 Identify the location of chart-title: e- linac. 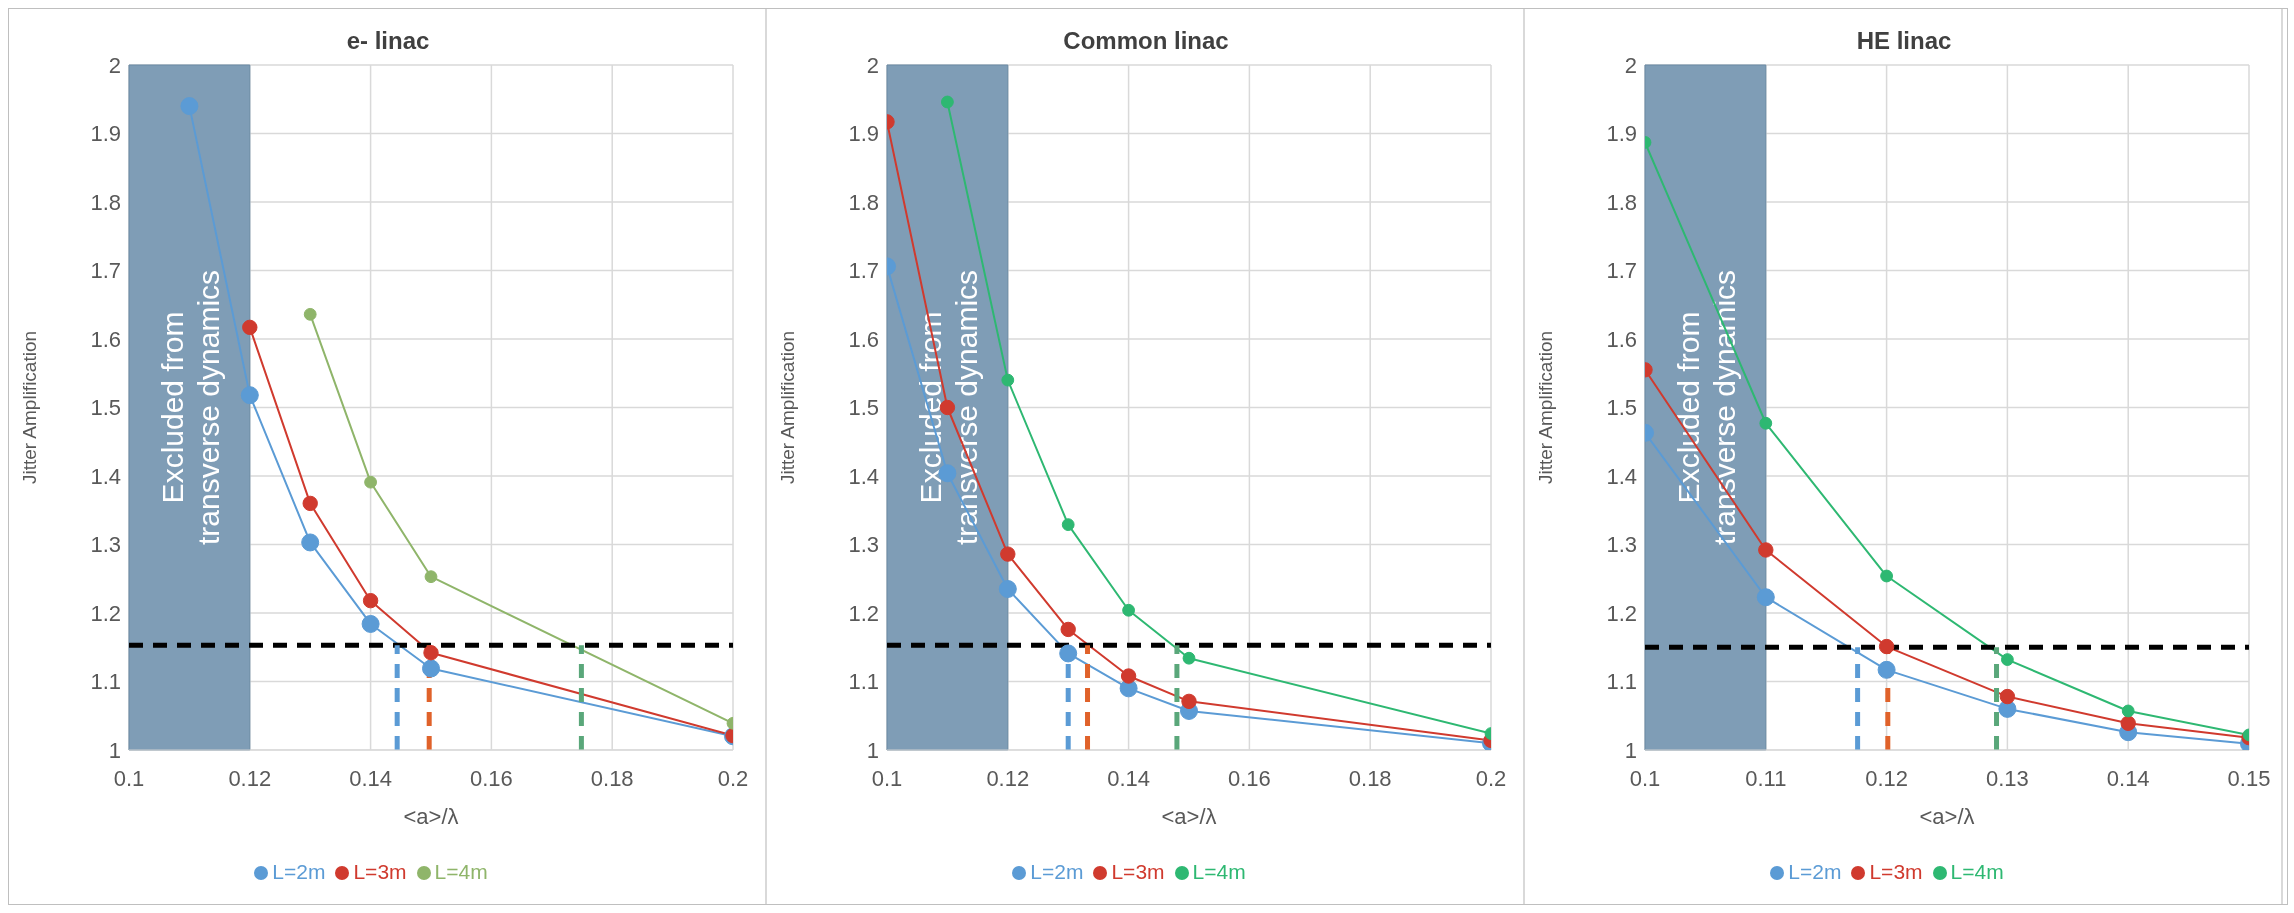
(388, 40).